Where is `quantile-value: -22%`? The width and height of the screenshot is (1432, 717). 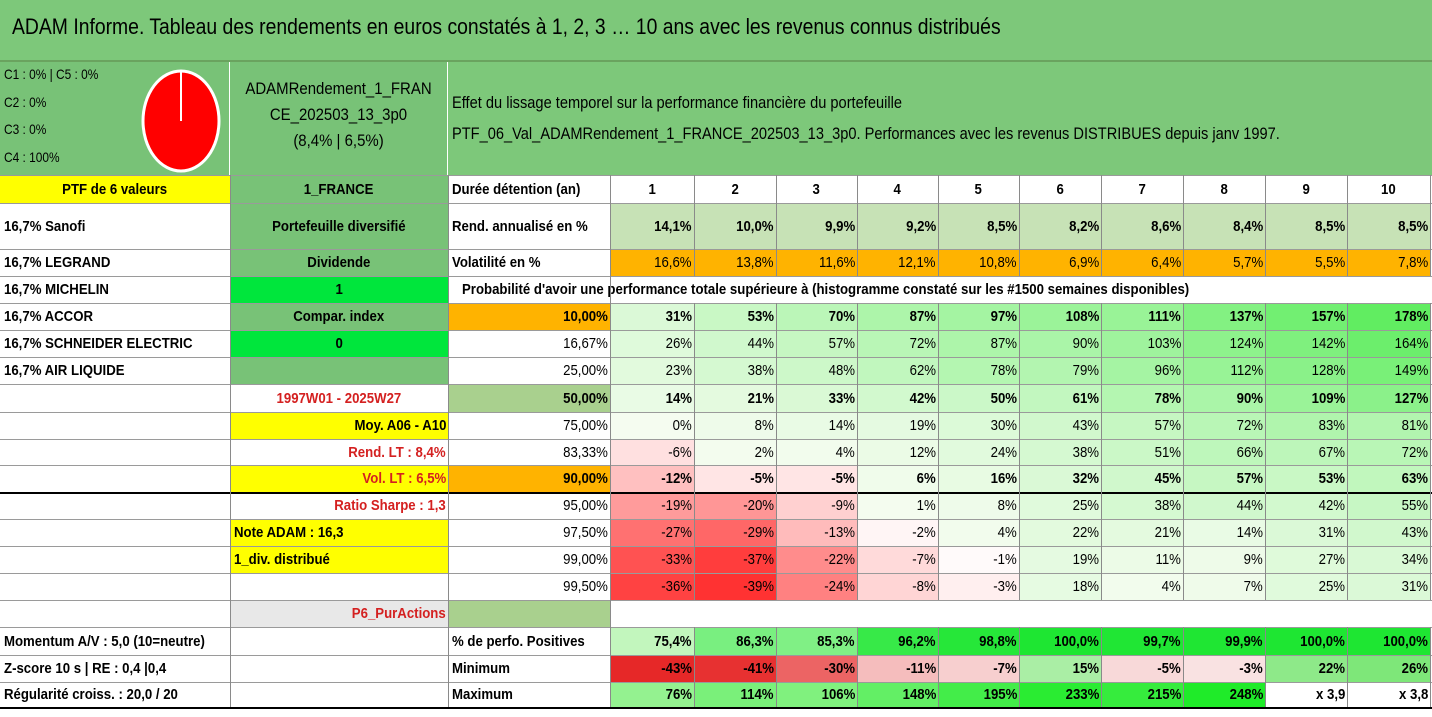
quantile-value: -22% is located at coordinates (816, 559).